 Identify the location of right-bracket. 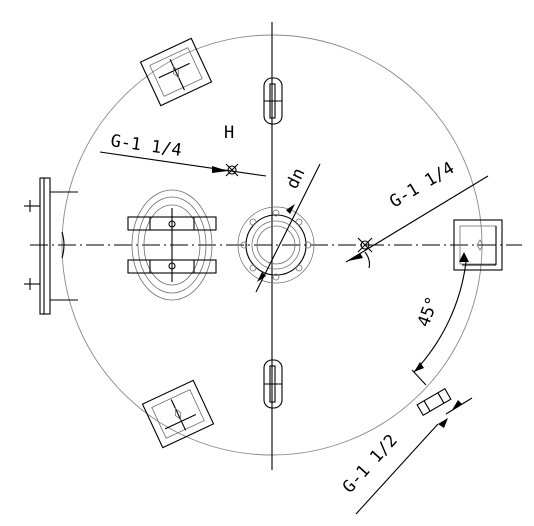
(478, 245).